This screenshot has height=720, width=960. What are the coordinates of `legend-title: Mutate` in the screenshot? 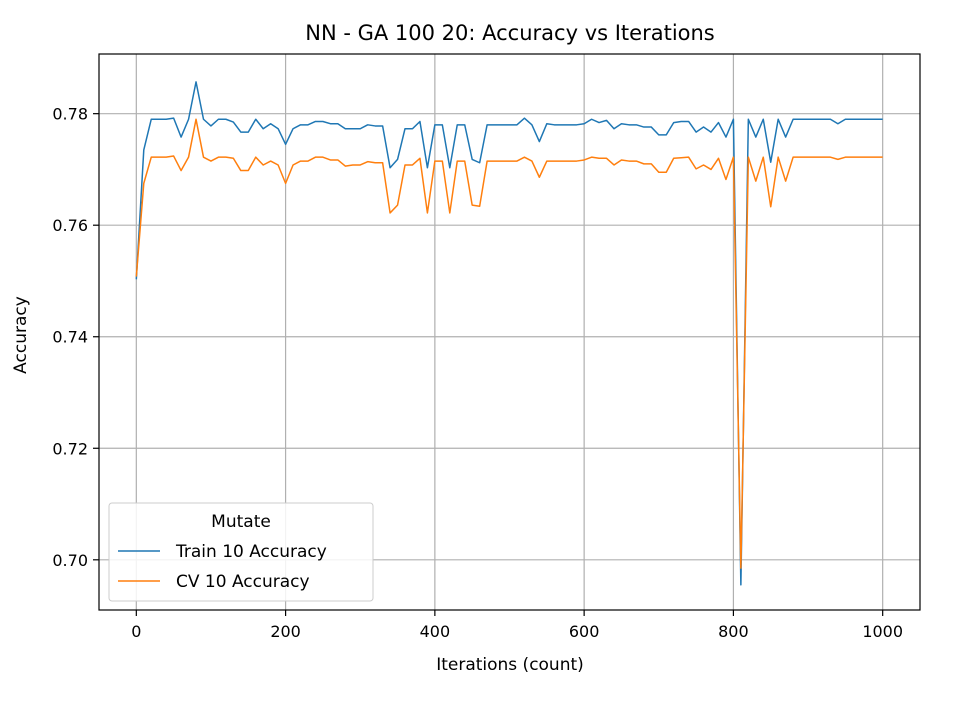 It's located at (241, 522).